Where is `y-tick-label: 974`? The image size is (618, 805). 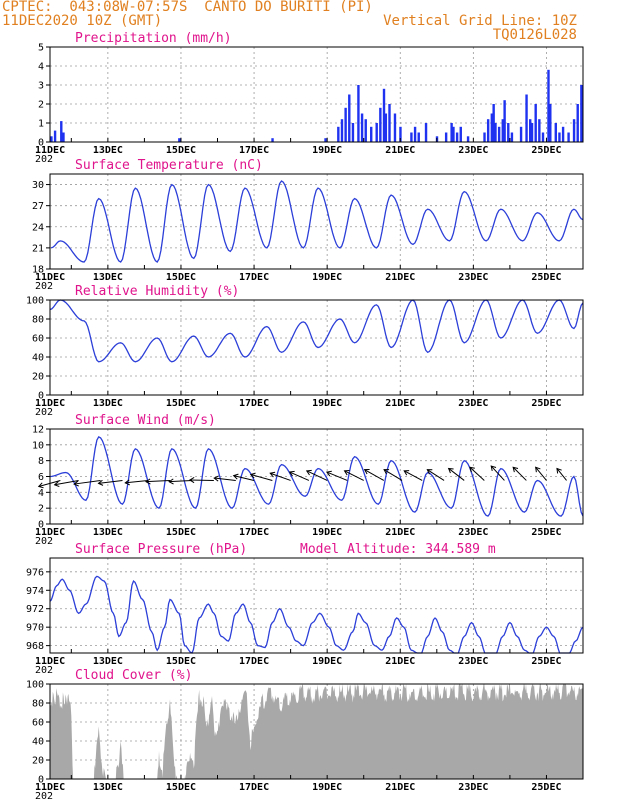
y-tick-label: 974 is located at coordinates (35, 591).